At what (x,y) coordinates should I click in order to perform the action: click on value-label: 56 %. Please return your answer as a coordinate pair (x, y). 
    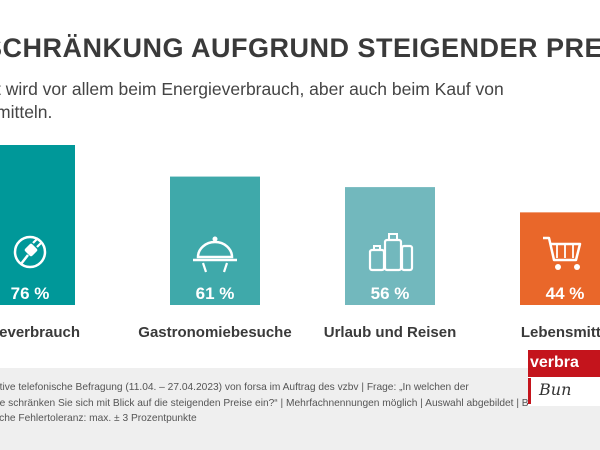
    Looking at the image, I should click on (390, 293).